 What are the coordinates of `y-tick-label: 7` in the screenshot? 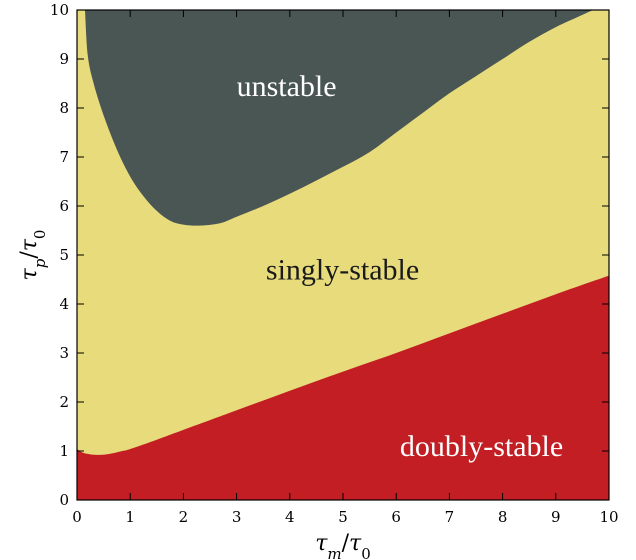 It's located at (64, 157).